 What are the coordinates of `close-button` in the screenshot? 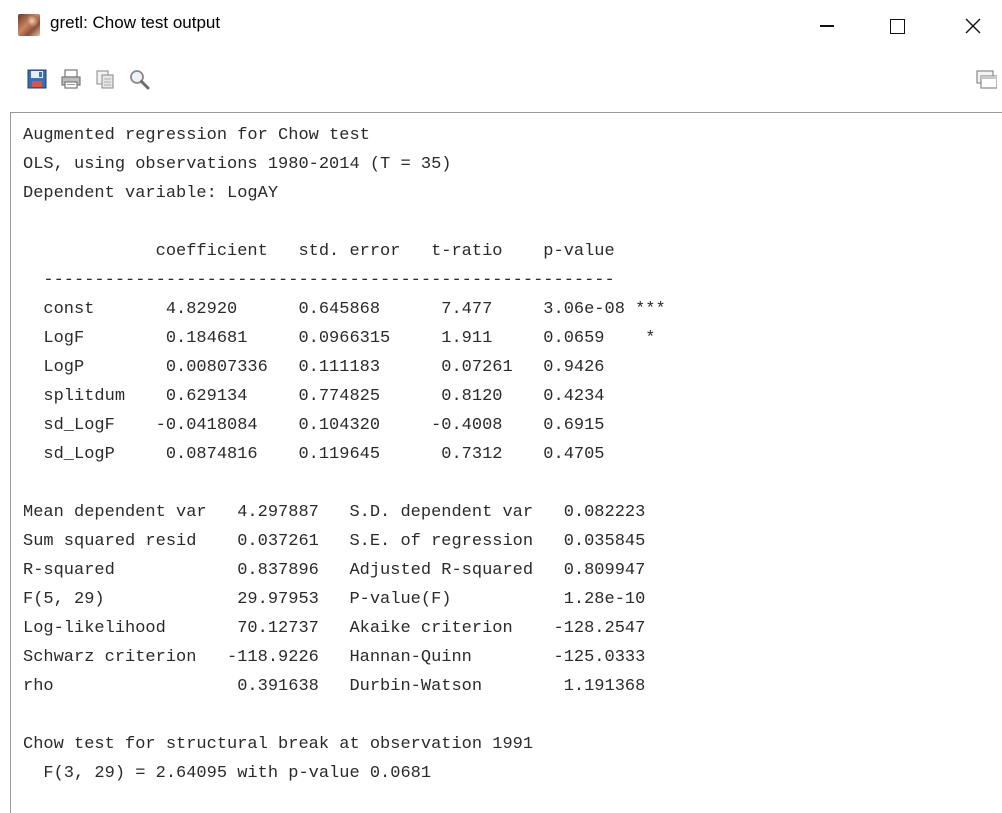 It's located at (973, 26).